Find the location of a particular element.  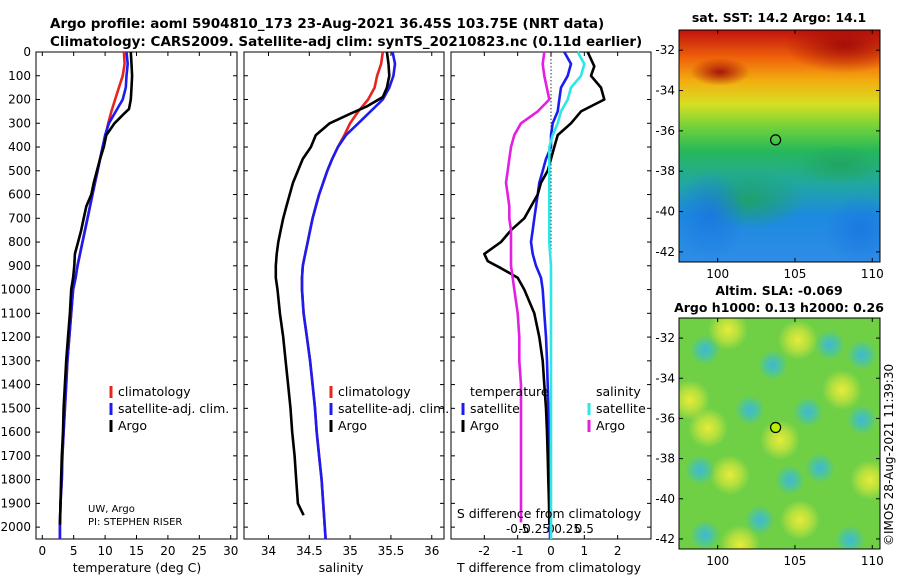

s-tick-label: 0.5 is located at coordinates (584, 529).